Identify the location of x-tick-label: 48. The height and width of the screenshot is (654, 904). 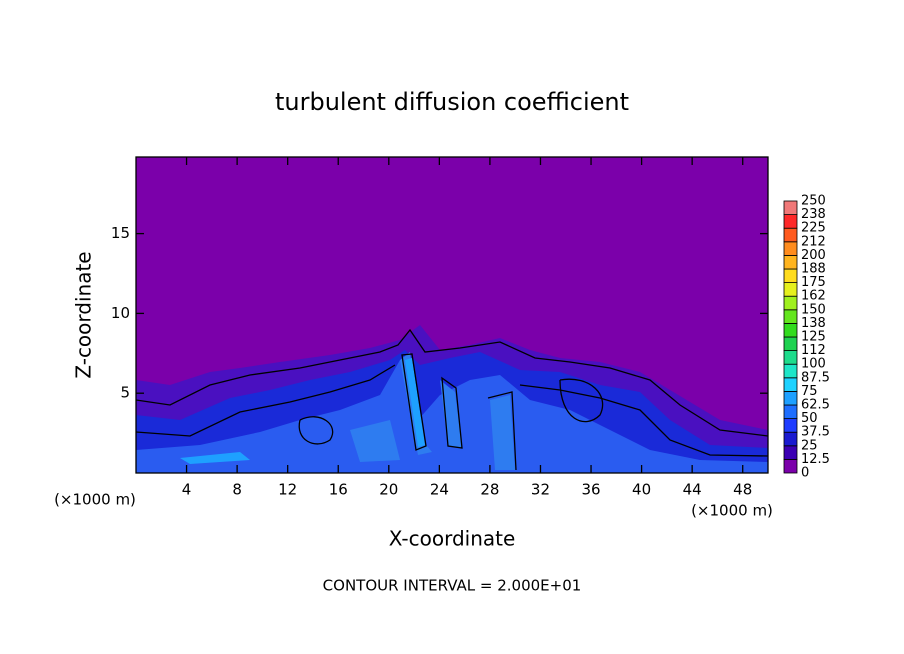
(742, 490).